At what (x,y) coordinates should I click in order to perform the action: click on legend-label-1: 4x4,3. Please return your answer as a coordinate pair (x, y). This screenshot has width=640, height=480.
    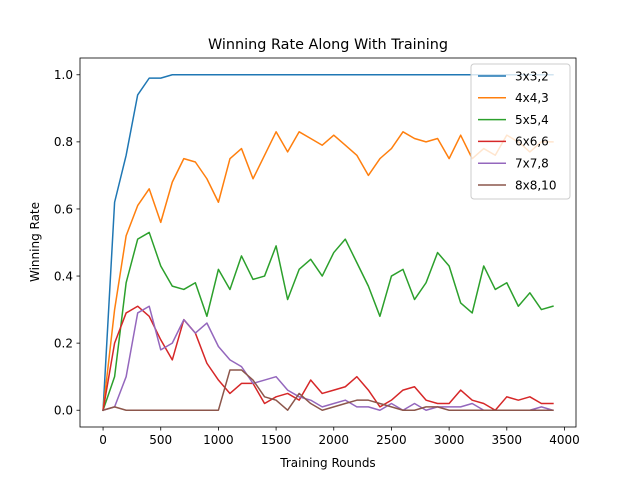
    Looking at the image, I should click on (532, 98).